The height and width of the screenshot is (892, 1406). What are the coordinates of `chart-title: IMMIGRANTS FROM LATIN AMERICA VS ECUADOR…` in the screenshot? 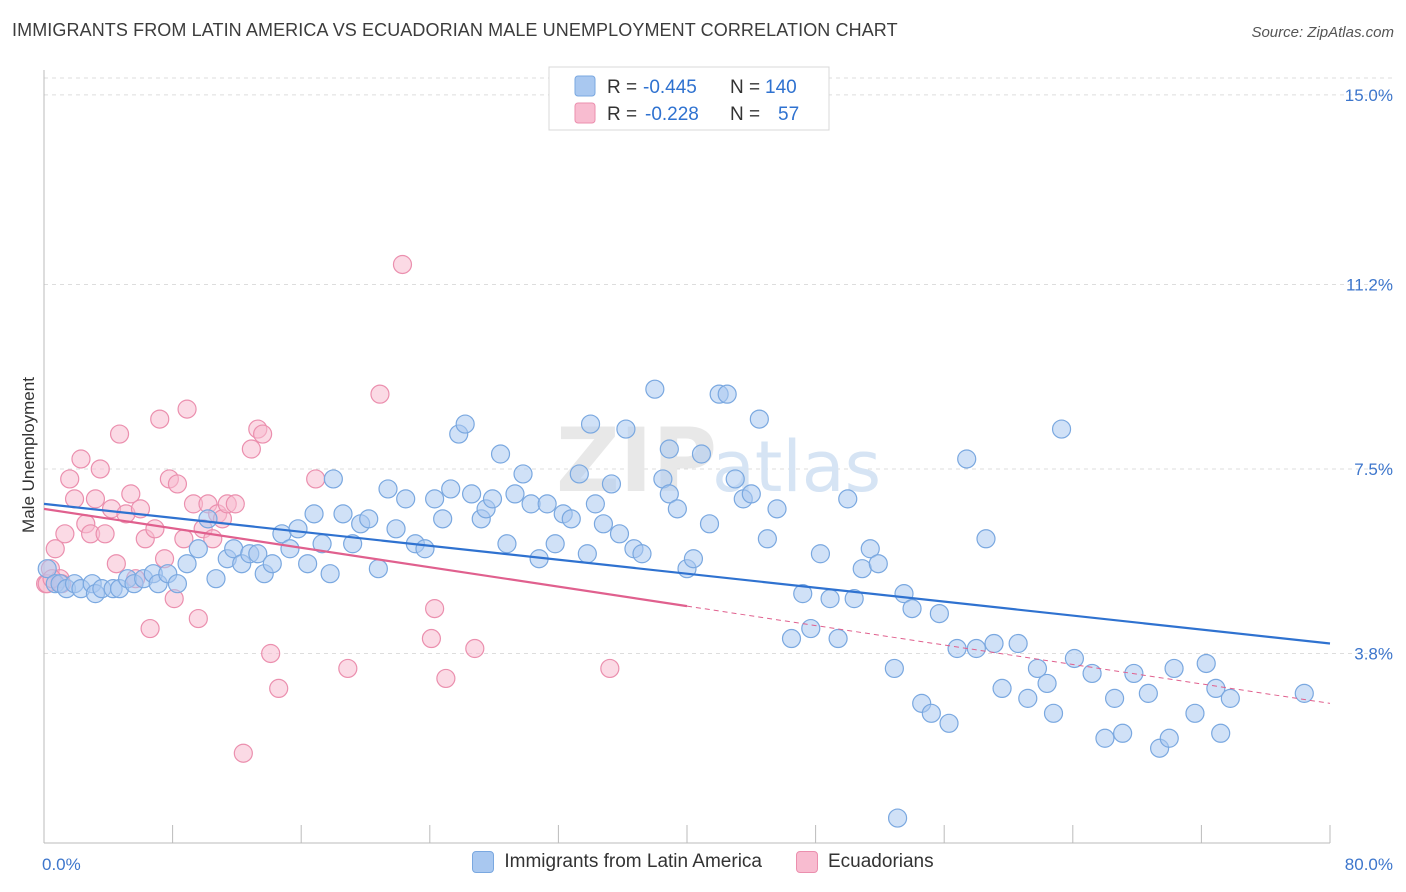 It's located at (455, 30).